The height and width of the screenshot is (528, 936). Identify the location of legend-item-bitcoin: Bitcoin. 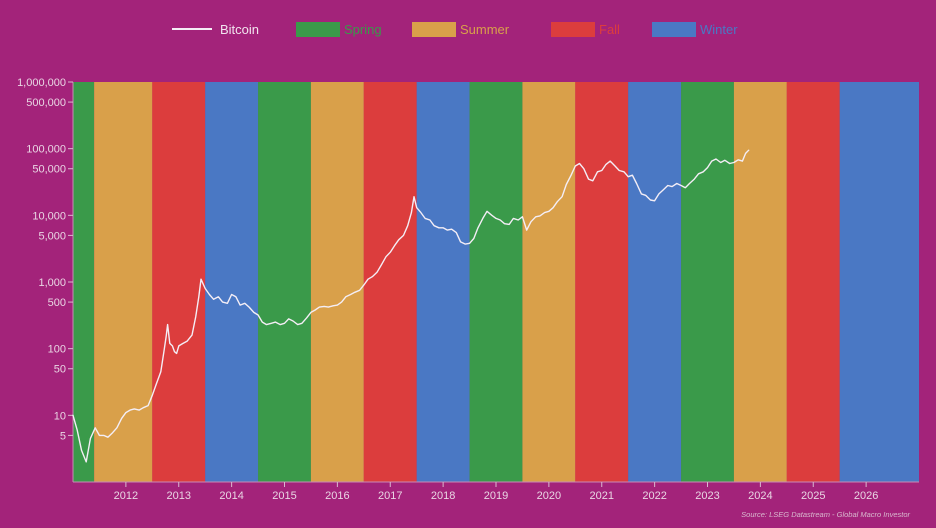
(215, 29).